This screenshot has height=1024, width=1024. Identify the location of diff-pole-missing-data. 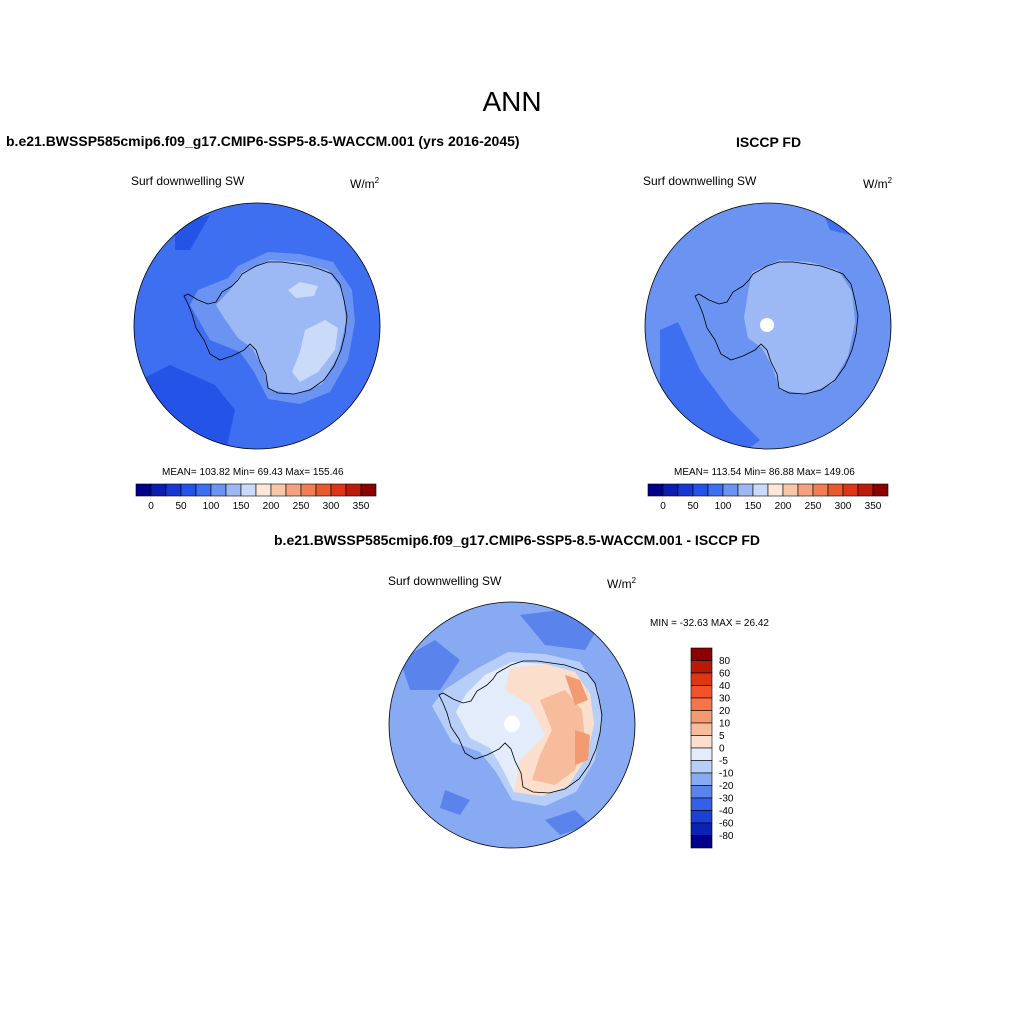
(512, 724).